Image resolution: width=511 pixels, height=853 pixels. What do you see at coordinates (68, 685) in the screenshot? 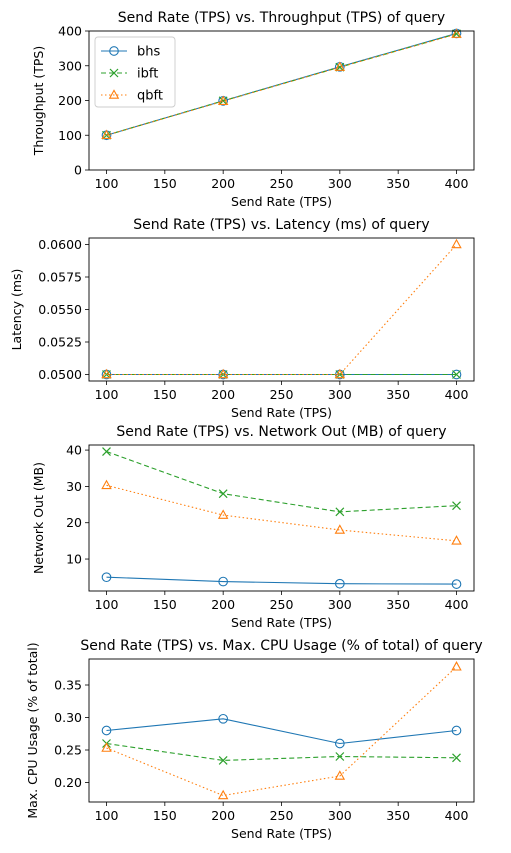
I see `y-tick-label: 0.35` at bounding box center [68, 685].